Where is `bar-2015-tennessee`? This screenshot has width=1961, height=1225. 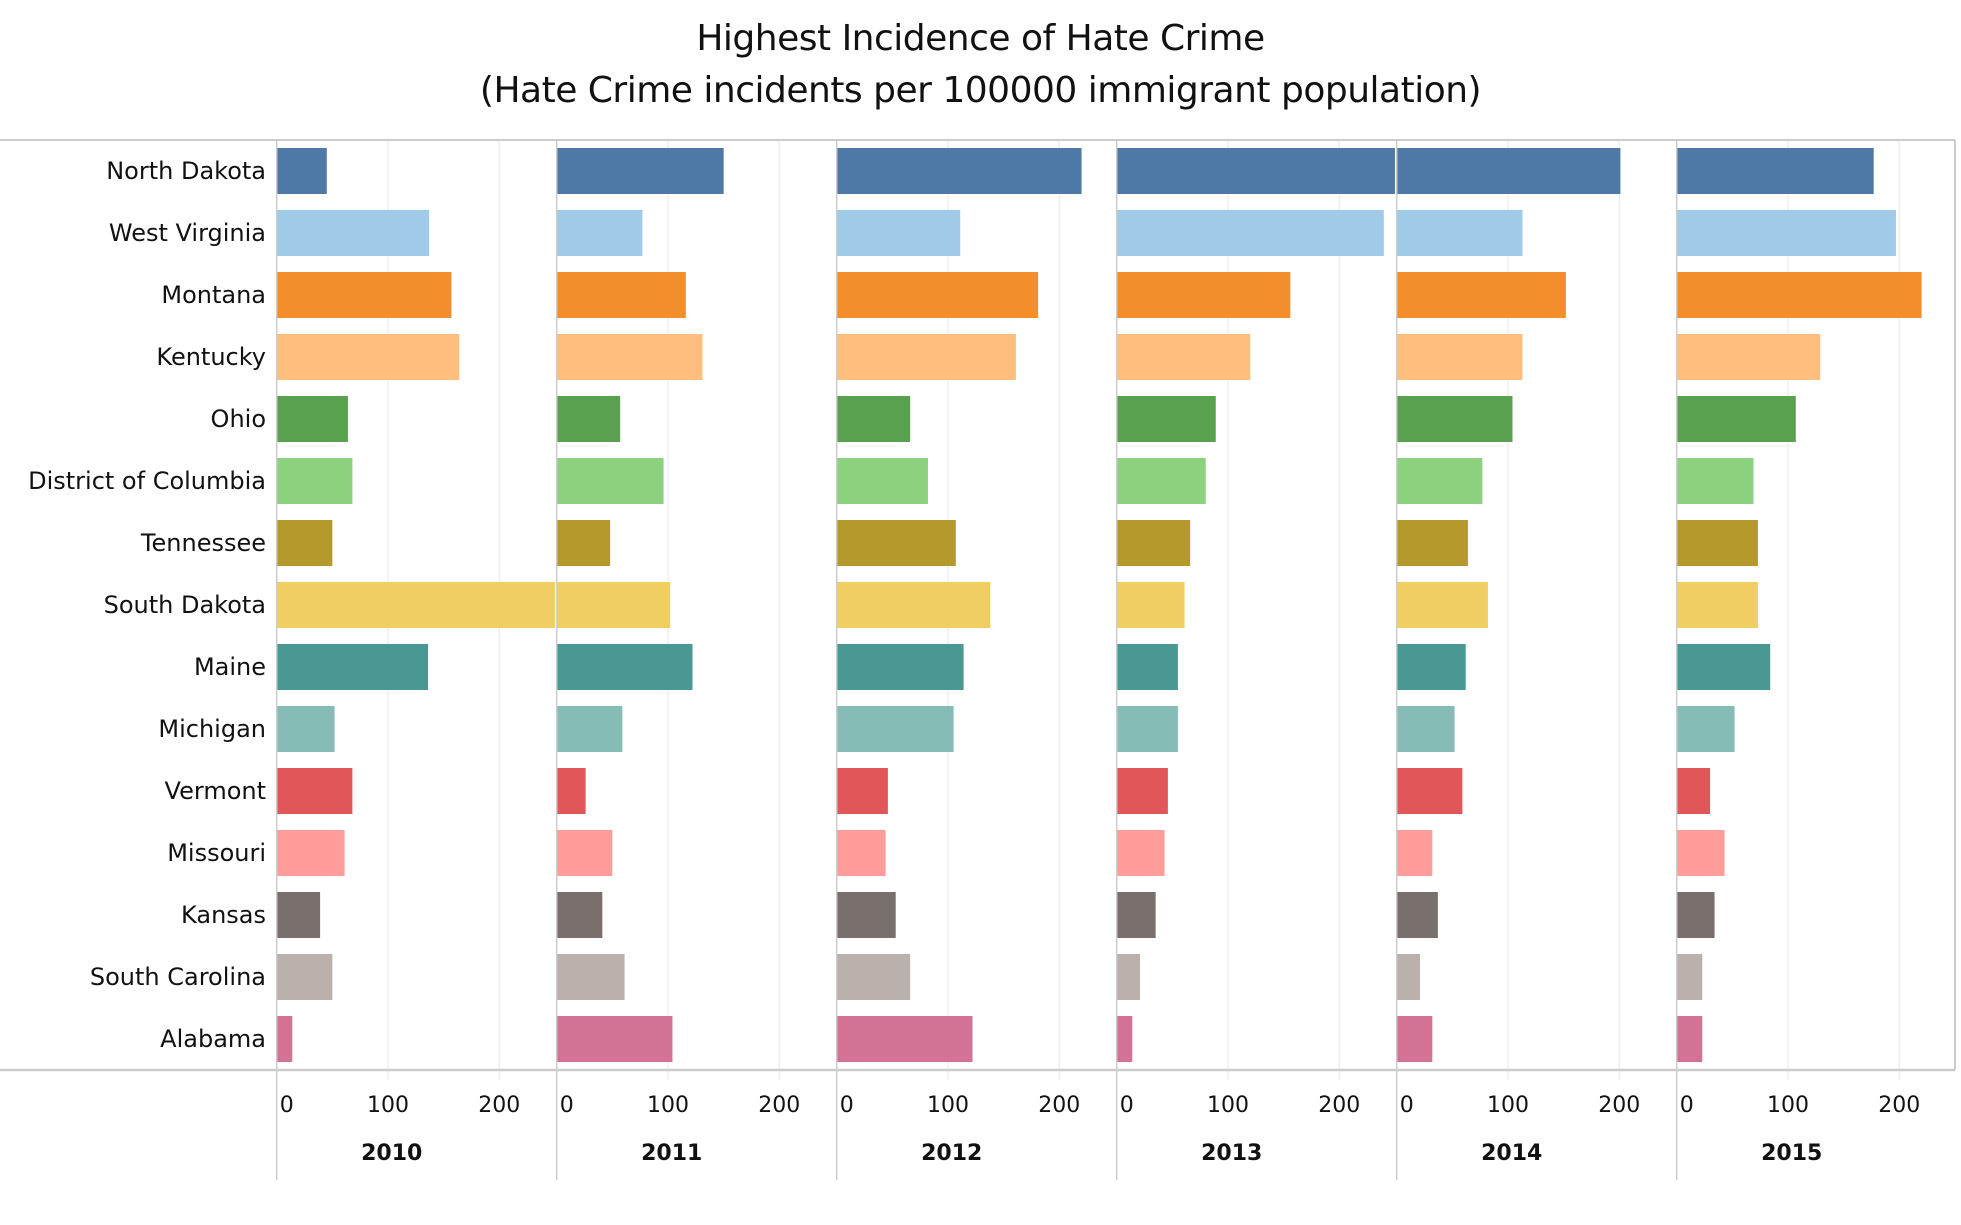
bar-2015-tennessee is located at coordinates (1717, 543).